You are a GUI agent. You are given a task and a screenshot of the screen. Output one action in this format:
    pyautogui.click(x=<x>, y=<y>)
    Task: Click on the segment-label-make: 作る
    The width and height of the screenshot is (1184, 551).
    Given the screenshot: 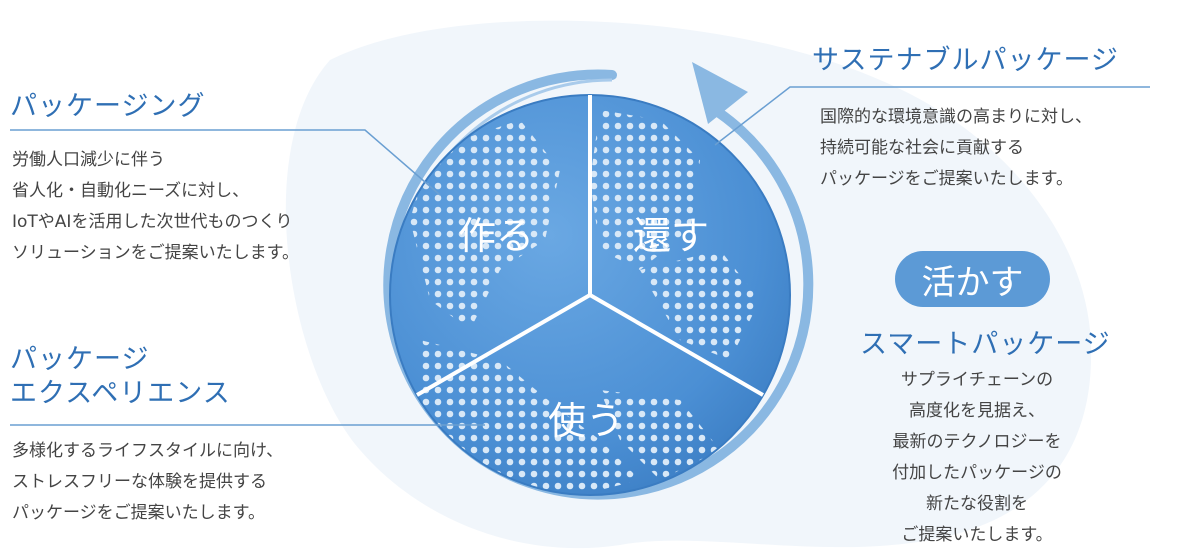 What is the action you would take?
    pyautogui.click(x=496, y=236)
    